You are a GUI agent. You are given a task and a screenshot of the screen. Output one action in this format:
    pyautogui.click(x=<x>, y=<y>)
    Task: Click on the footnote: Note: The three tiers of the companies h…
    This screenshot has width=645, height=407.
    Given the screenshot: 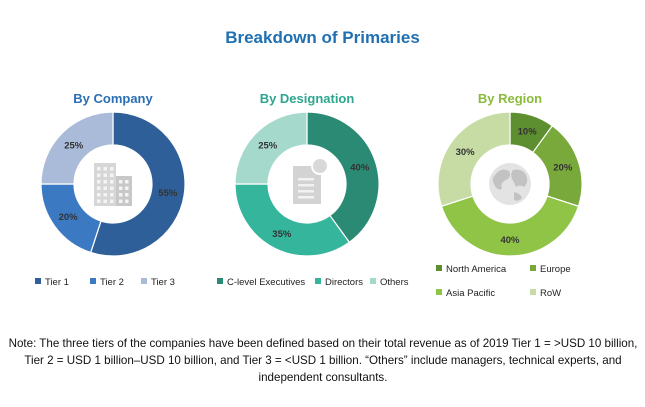 What is the action you would take?
    pyautogui.click(x=323, y=360)
    